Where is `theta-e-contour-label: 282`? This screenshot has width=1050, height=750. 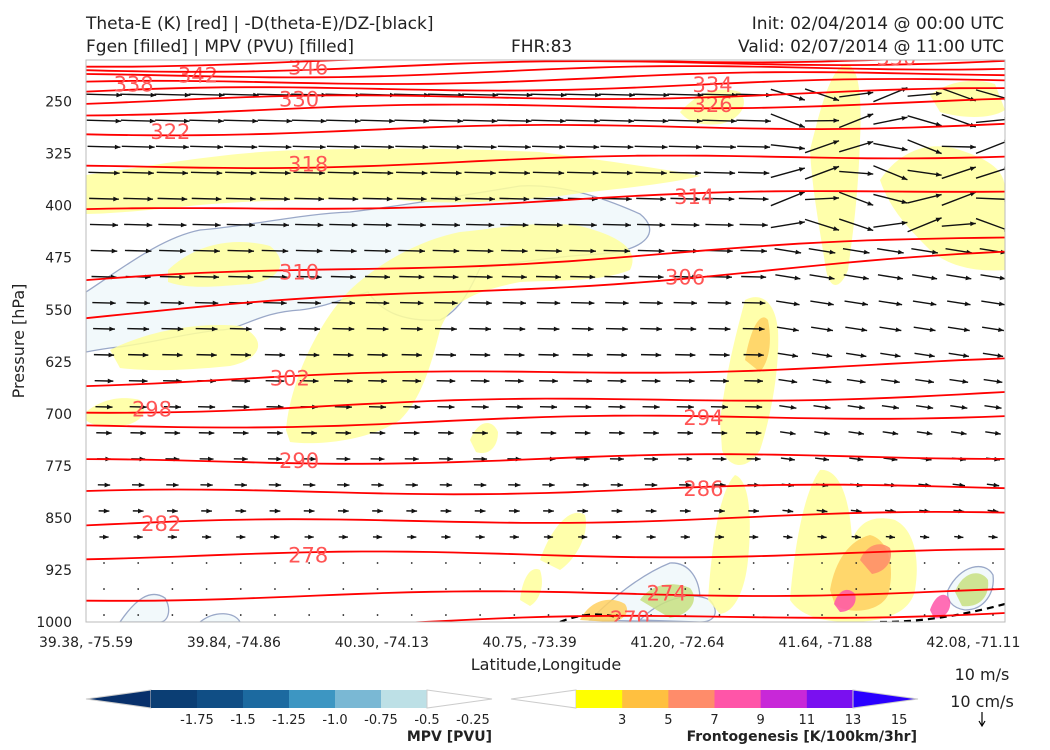
theta-e-contour-label: 282 is located at coordinates (161, 524).